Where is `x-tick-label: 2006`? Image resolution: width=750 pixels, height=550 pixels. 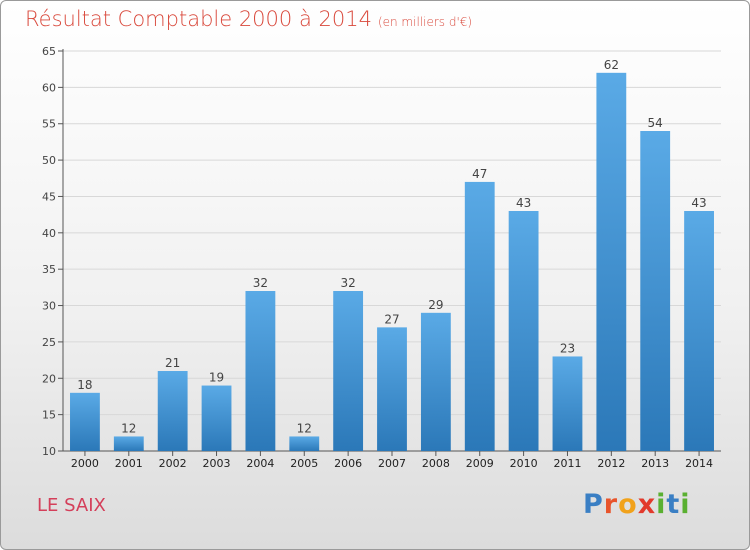 x-tick-label: 2006 is located at coordinates (348, 463).